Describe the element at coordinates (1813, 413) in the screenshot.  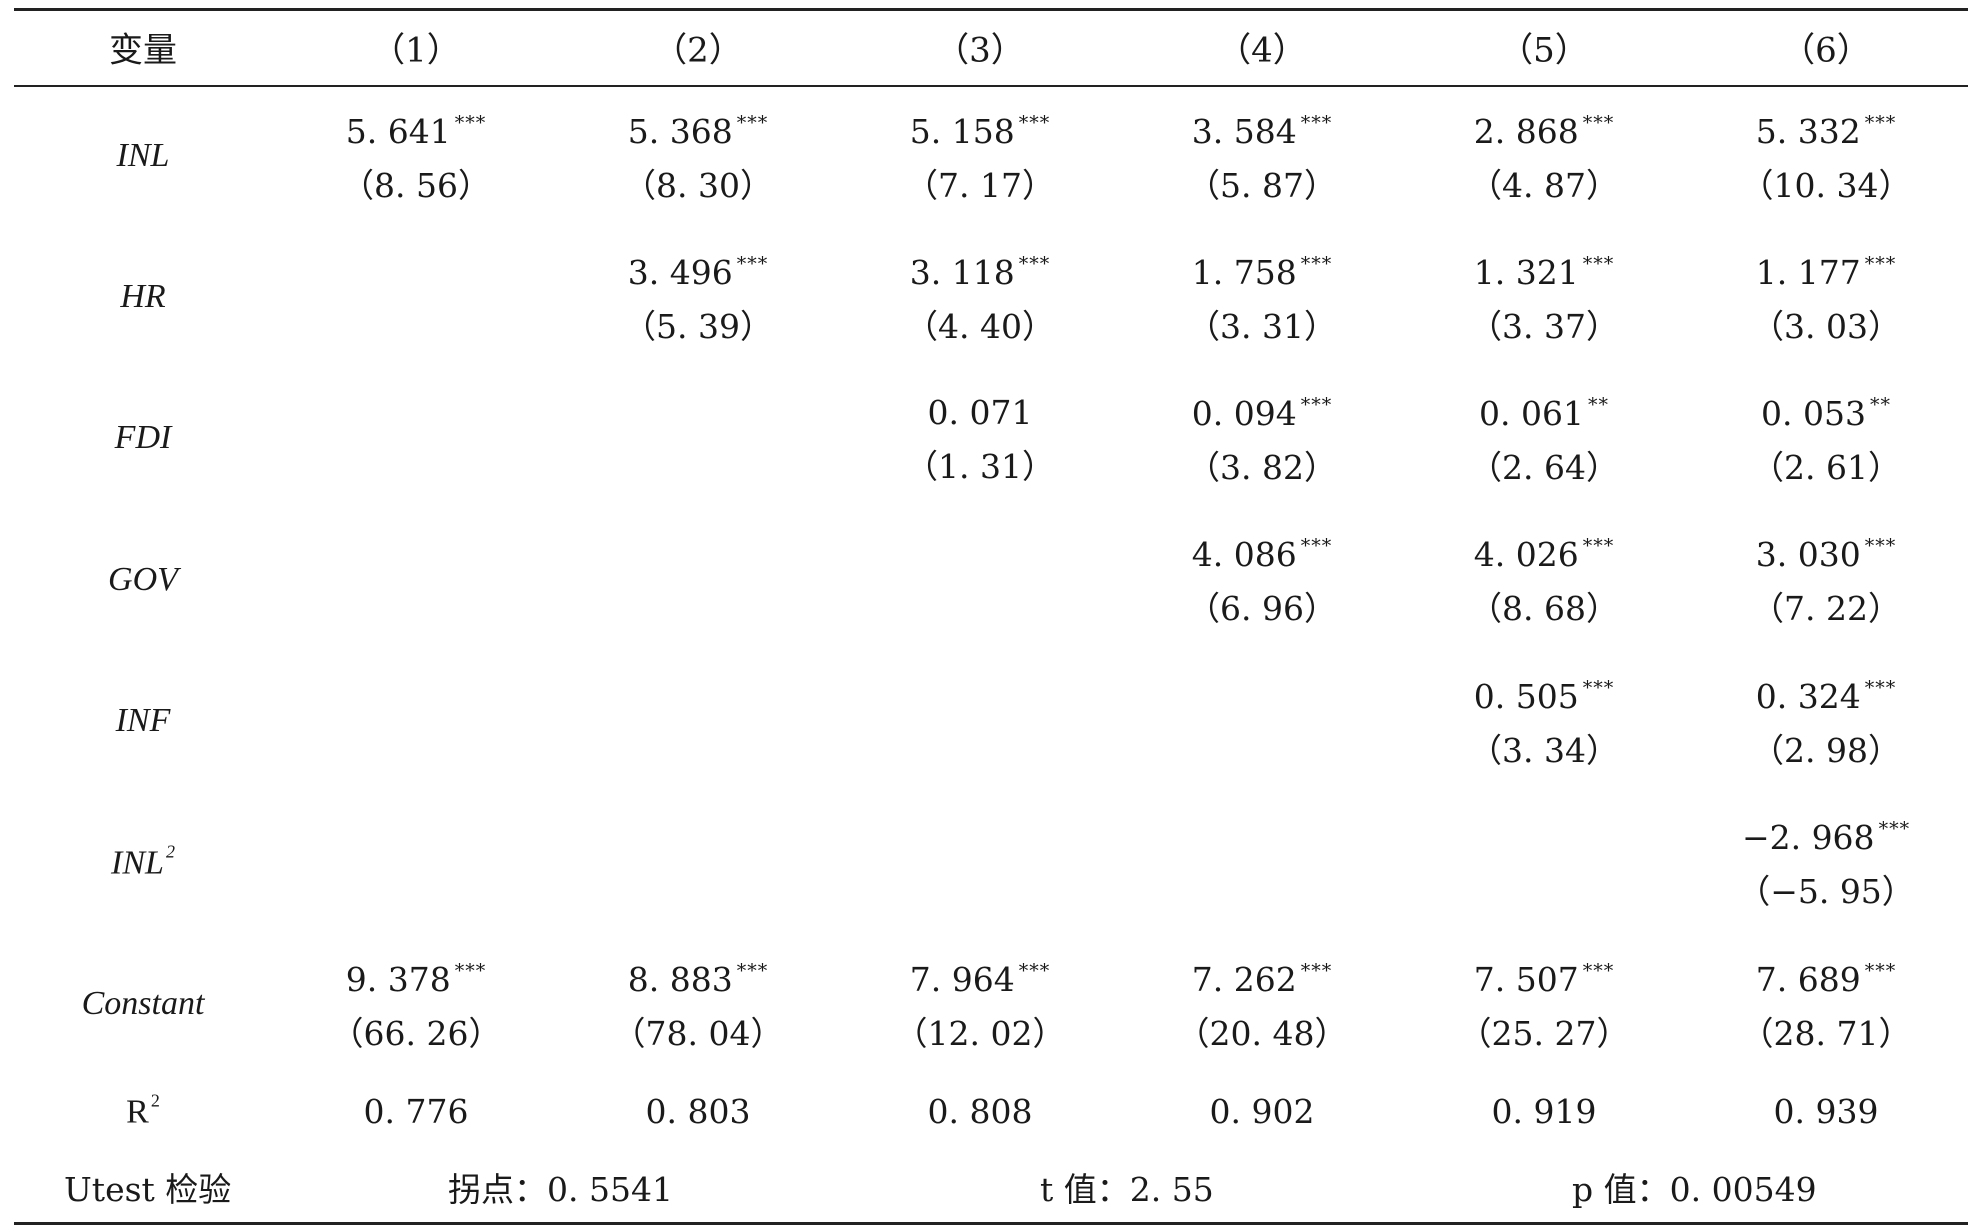
I see `coefficient-number: 0. 053` at that location.